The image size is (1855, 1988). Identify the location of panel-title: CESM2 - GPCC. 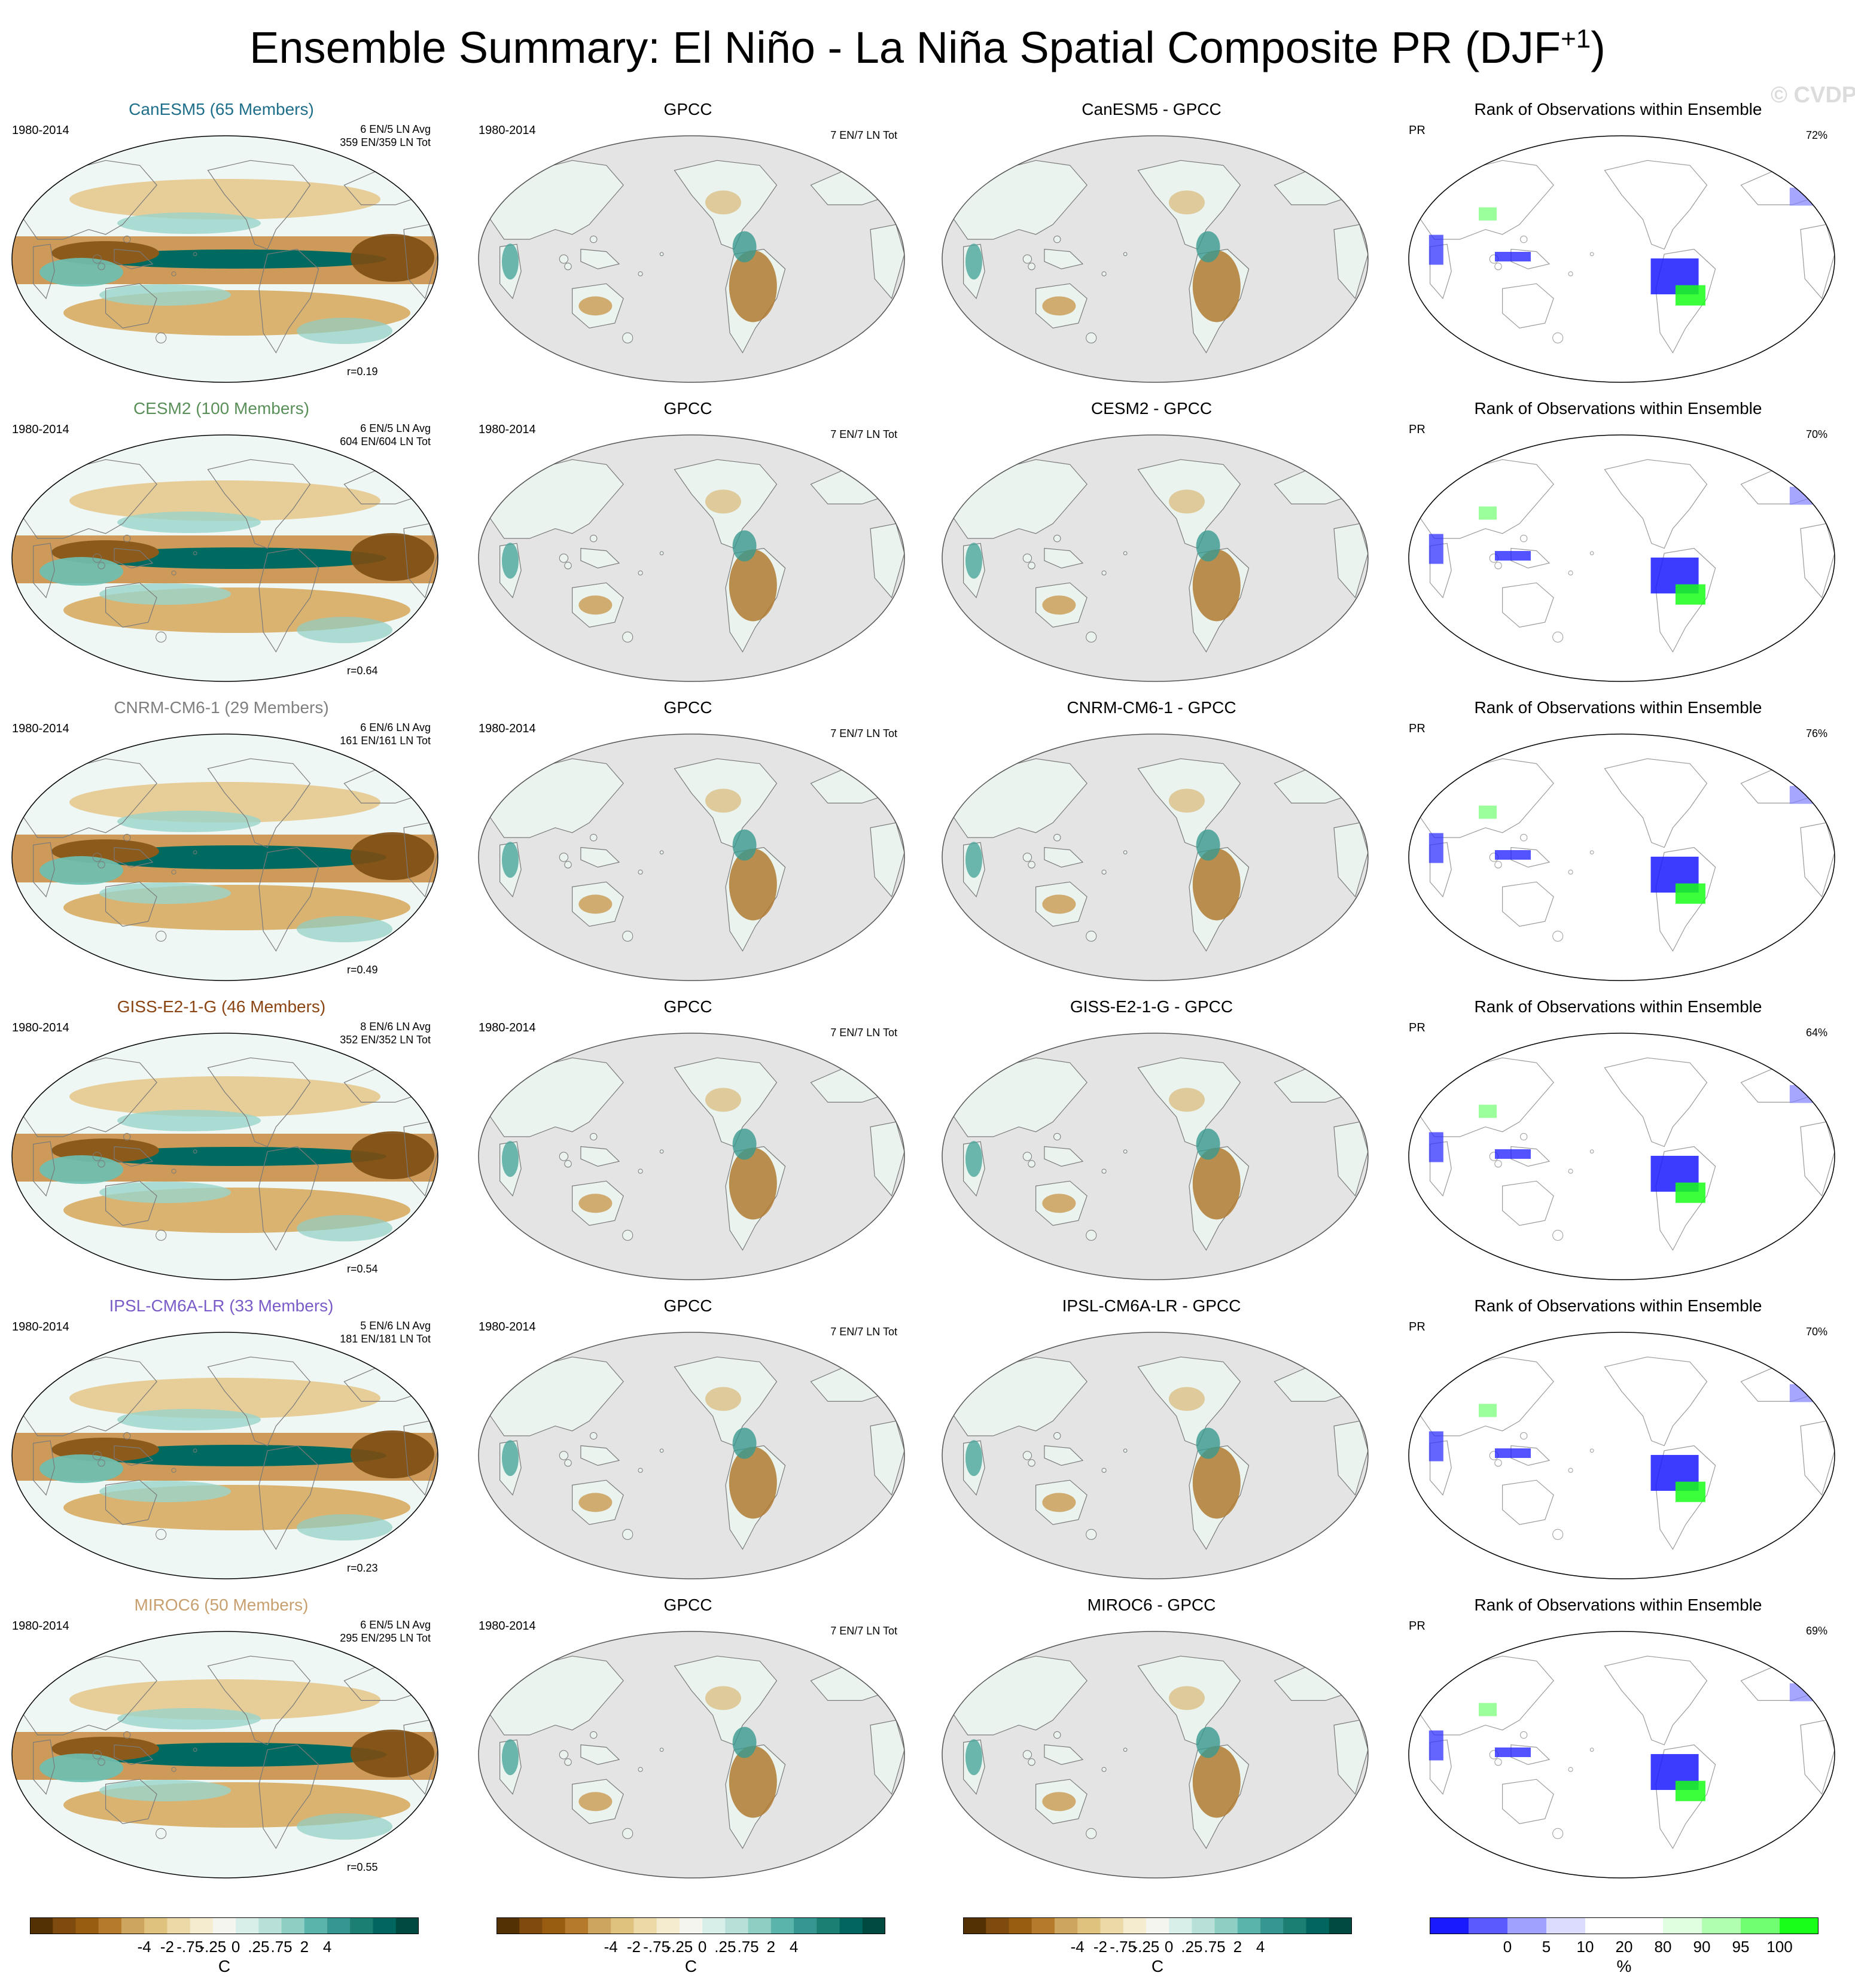
(1152, 408).